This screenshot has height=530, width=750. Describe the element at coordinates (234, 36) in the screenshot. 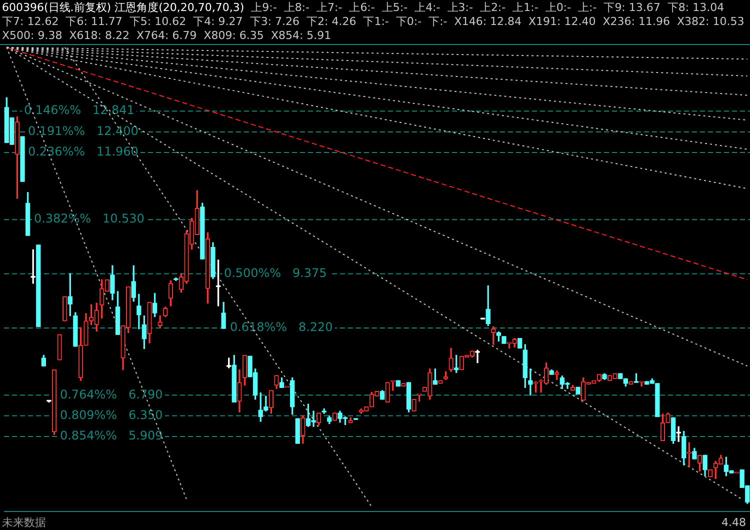

I see `text: X809: 6.35` at that location.